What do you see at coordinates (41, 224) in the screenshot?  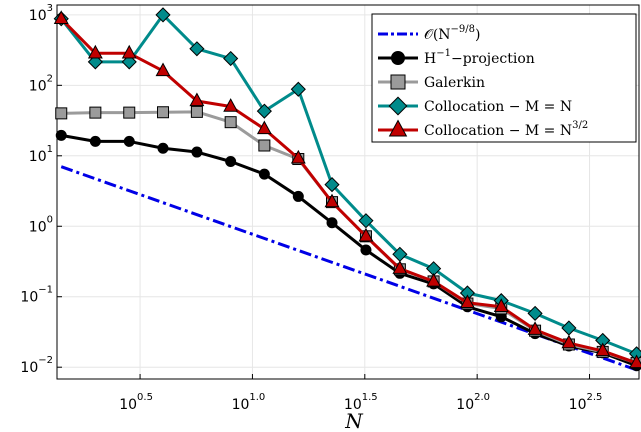 I see `y-tick-label: 10⁰` at bounding box center [41, 224].